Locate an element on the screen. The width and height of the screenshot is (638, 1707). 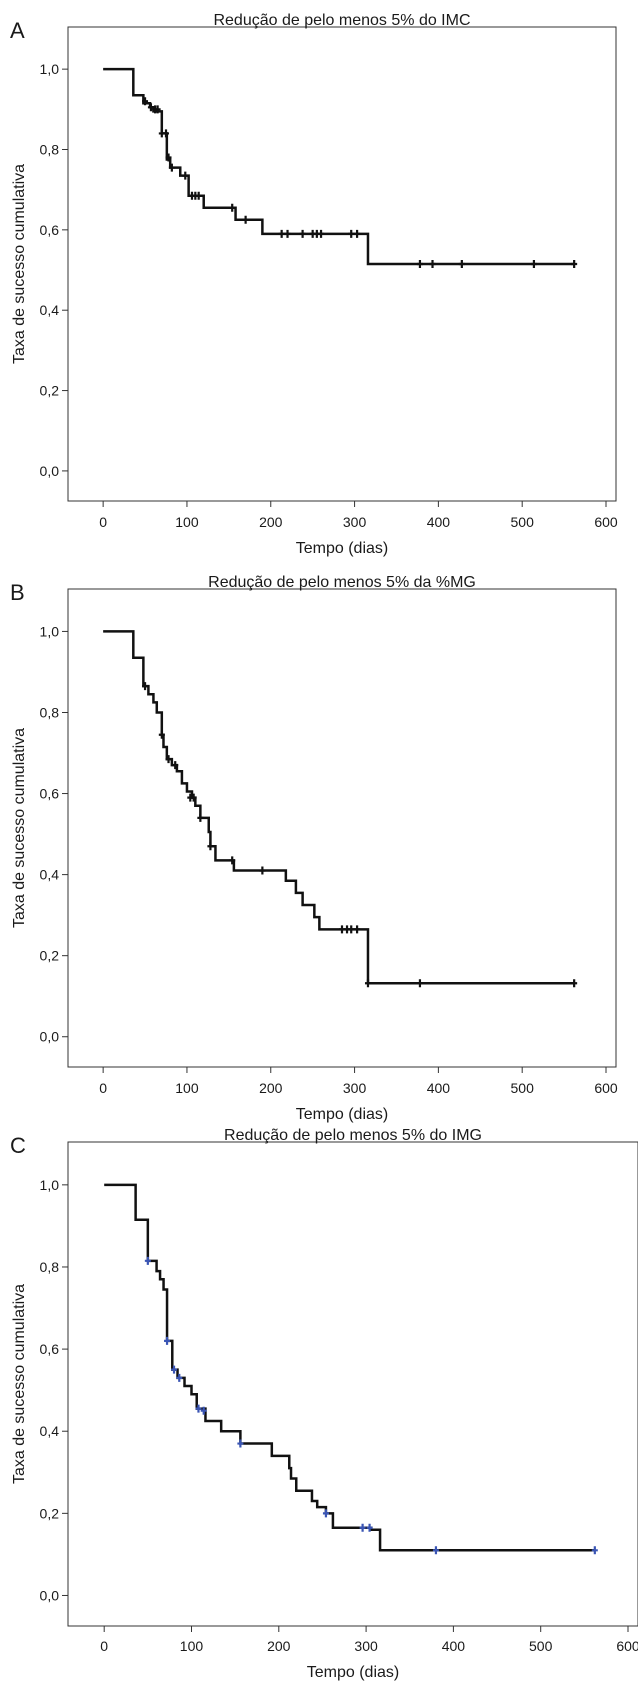
km-step-line is located at coordinates (339, 166).